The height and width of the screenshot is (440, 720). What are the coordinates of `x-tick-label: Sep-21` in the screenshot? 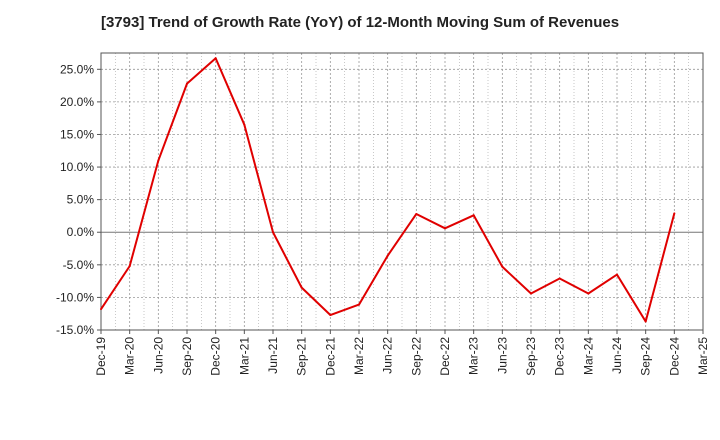 It's located at (302, 356).